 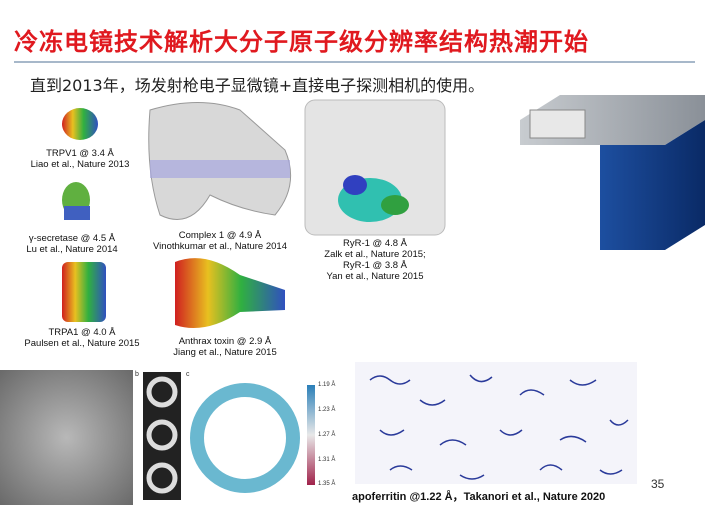 What do you see at coordinates (652, 185) in the screenshot?
I see `camera-body` at bounding box center [652, 185].